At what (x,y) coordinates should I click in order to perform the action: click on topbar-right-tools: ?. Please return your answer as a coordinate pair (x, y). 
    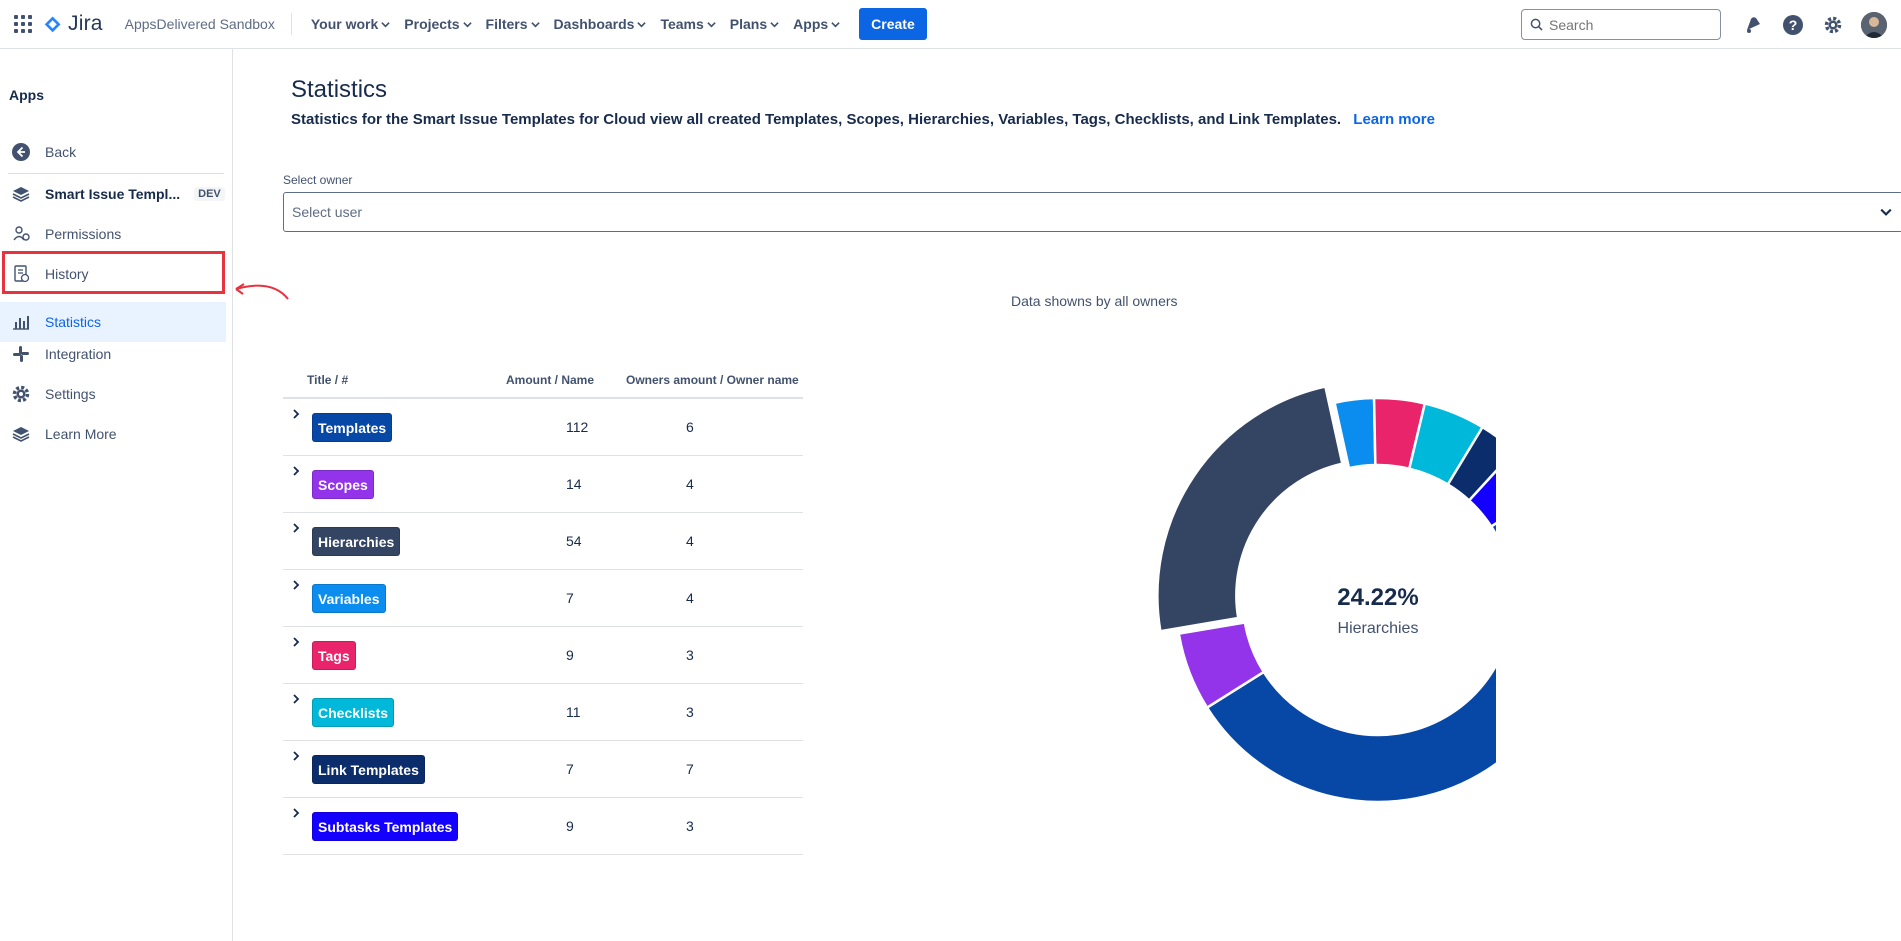
    Looking at the image, I should click on (1711, 24).